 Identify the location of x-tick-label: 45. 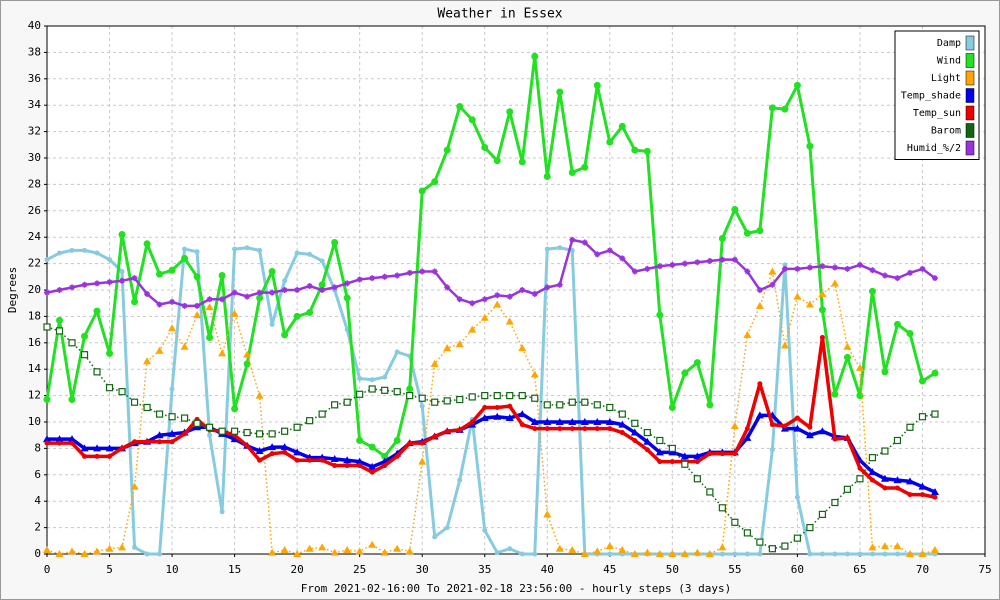
(609, 569).